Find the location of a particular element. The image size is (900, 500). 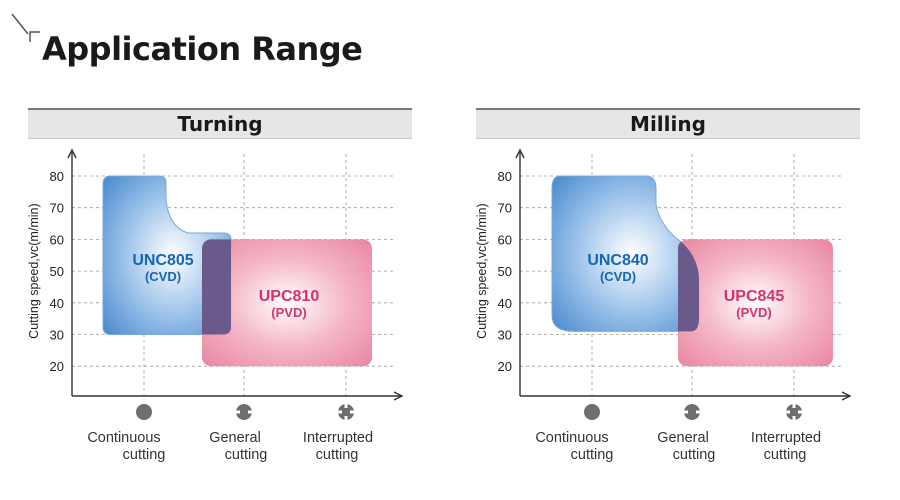

cvd-region is located at coordinates (167, 255).